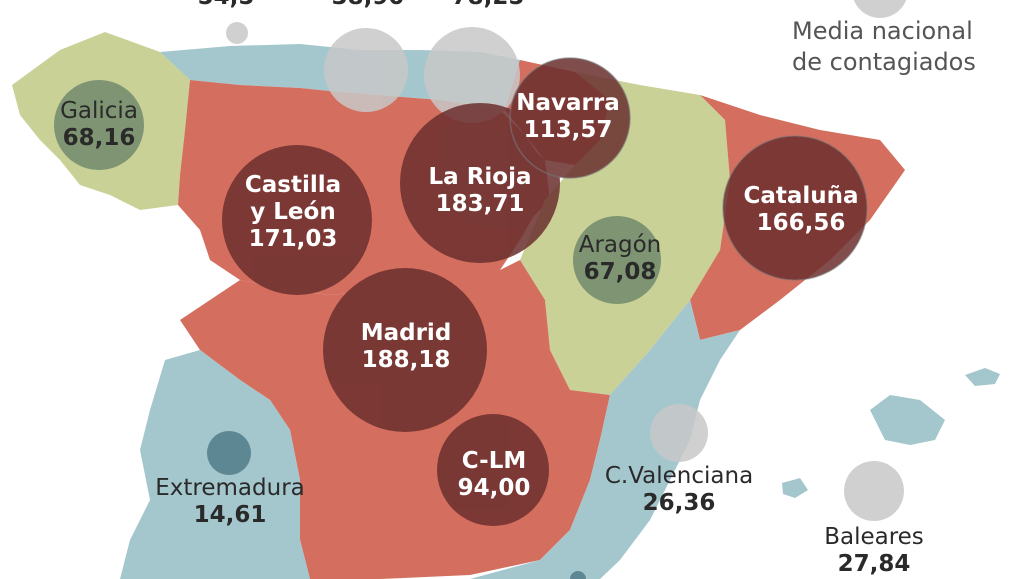 The height and width of the screenshot is (579, 1029). Describe the element at coordinates (366, 70) in the screenshot. I see `national-bubble-cantabria` at that location.